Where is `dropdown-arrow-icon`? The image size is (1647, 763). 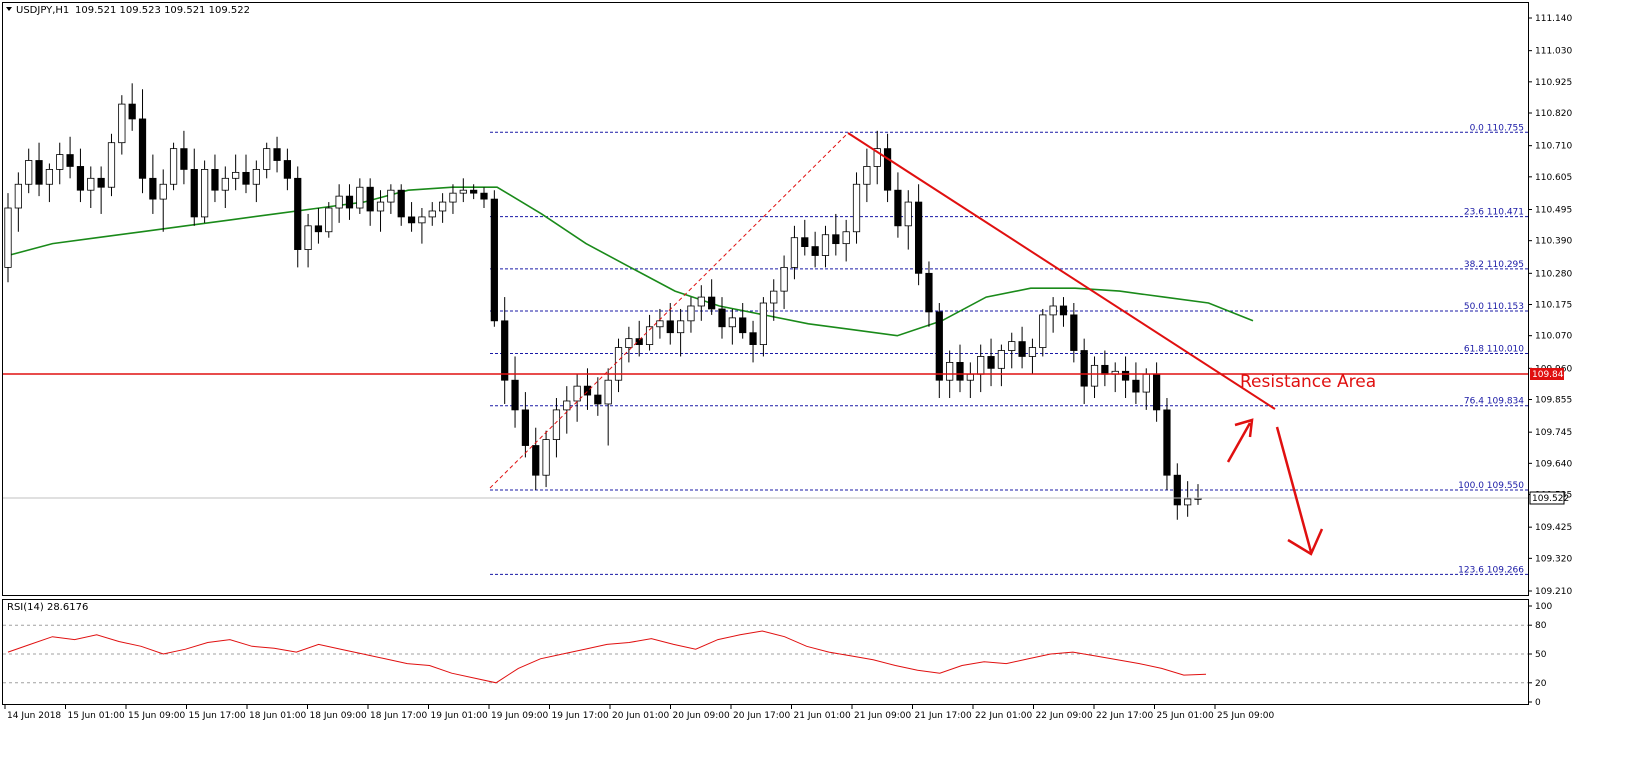 dropdown-arrow-icon is located at coordinates (9, 9).